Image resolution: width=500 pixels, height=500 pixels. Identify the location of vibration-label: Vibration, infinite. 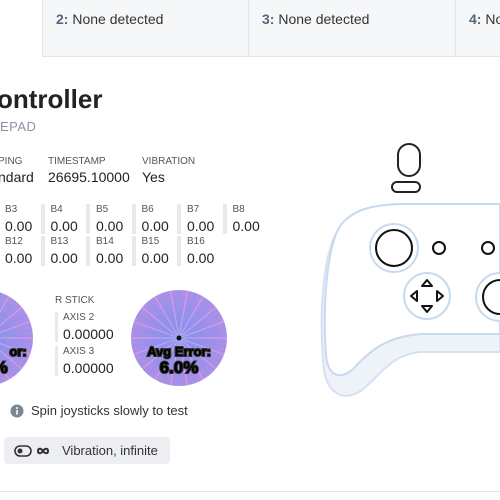
(110, 450).